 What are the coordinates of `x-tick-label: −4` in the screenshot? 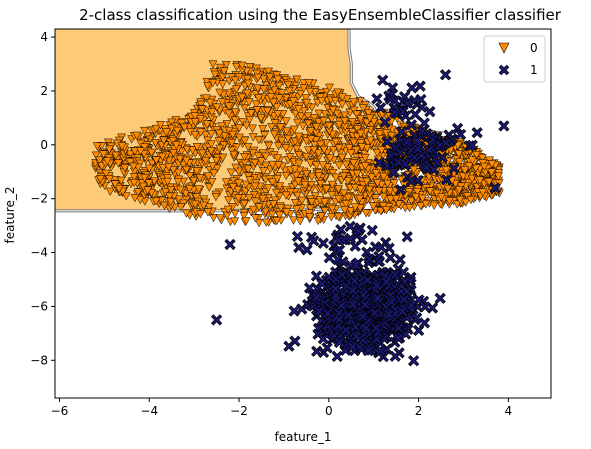 It's located at (149, 411).